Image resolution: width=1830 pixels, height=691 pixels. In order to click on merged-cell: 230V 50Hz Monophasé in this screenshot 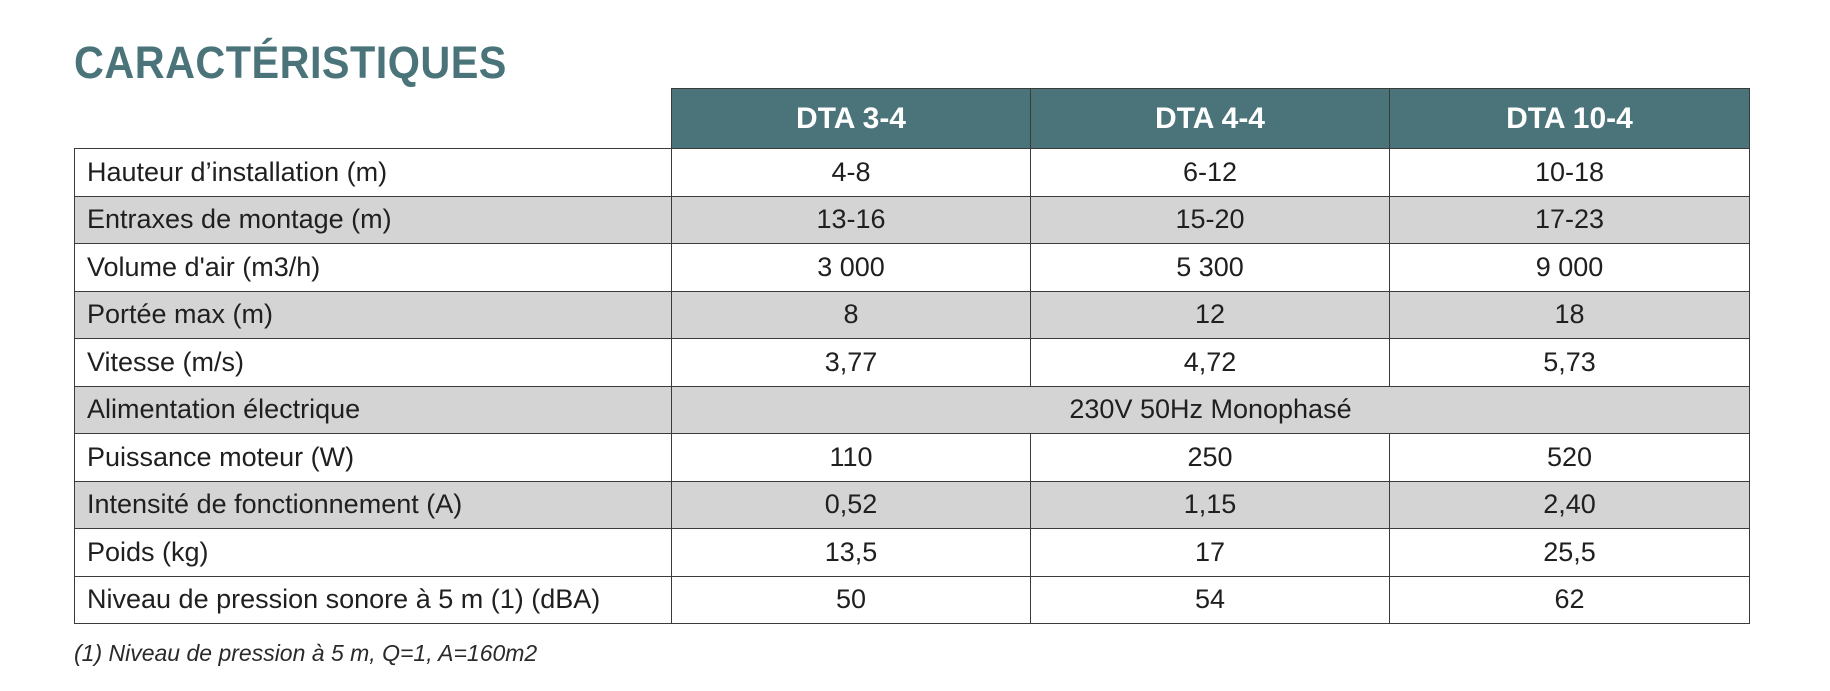, I will do `click(1210, 409)`.